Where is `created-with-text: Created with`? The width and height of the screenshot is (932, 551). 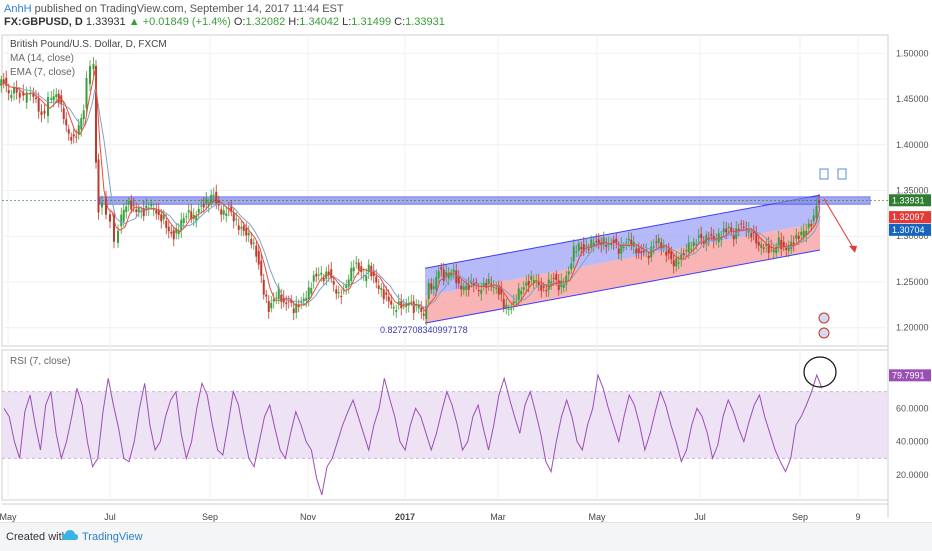 created-with-text: Created with is located at coordinates (37, 537).